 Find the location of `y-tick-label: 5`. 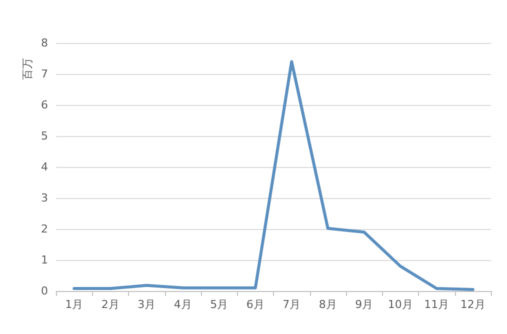

y-tick-label: 5 is located at coordinates (44, 136).